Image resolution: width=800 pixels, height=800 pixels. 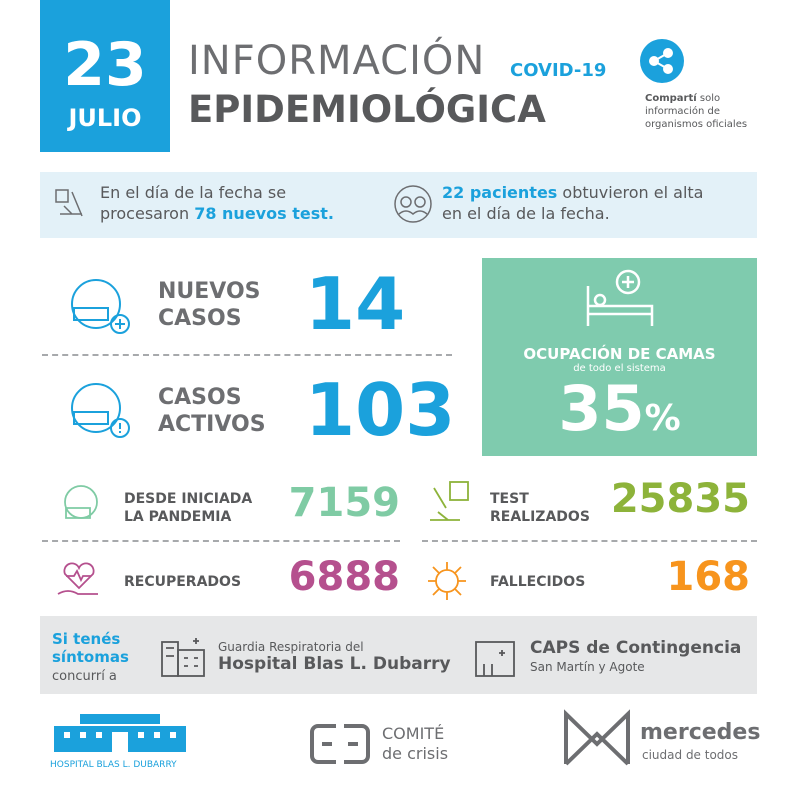 What do you see at coordinates (105, 118) in the screenshot?
I see `date-month: JULIO` at bounding box center [105, 118].